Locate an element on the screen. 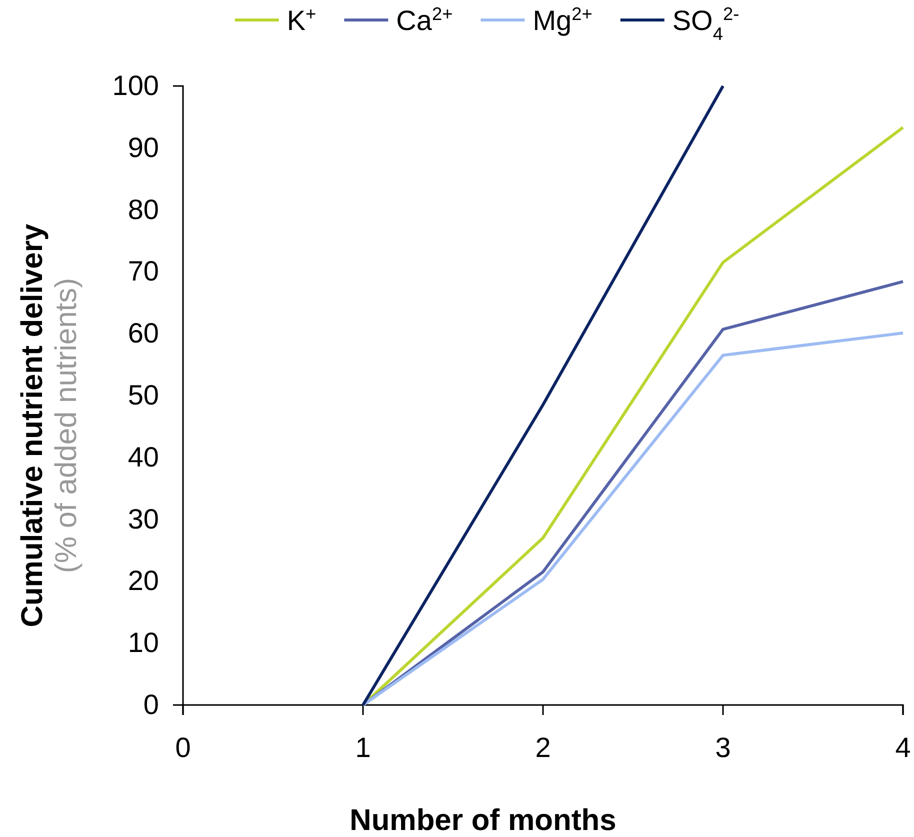  y-tick-label: 70 is located at coordinates (143, 271).